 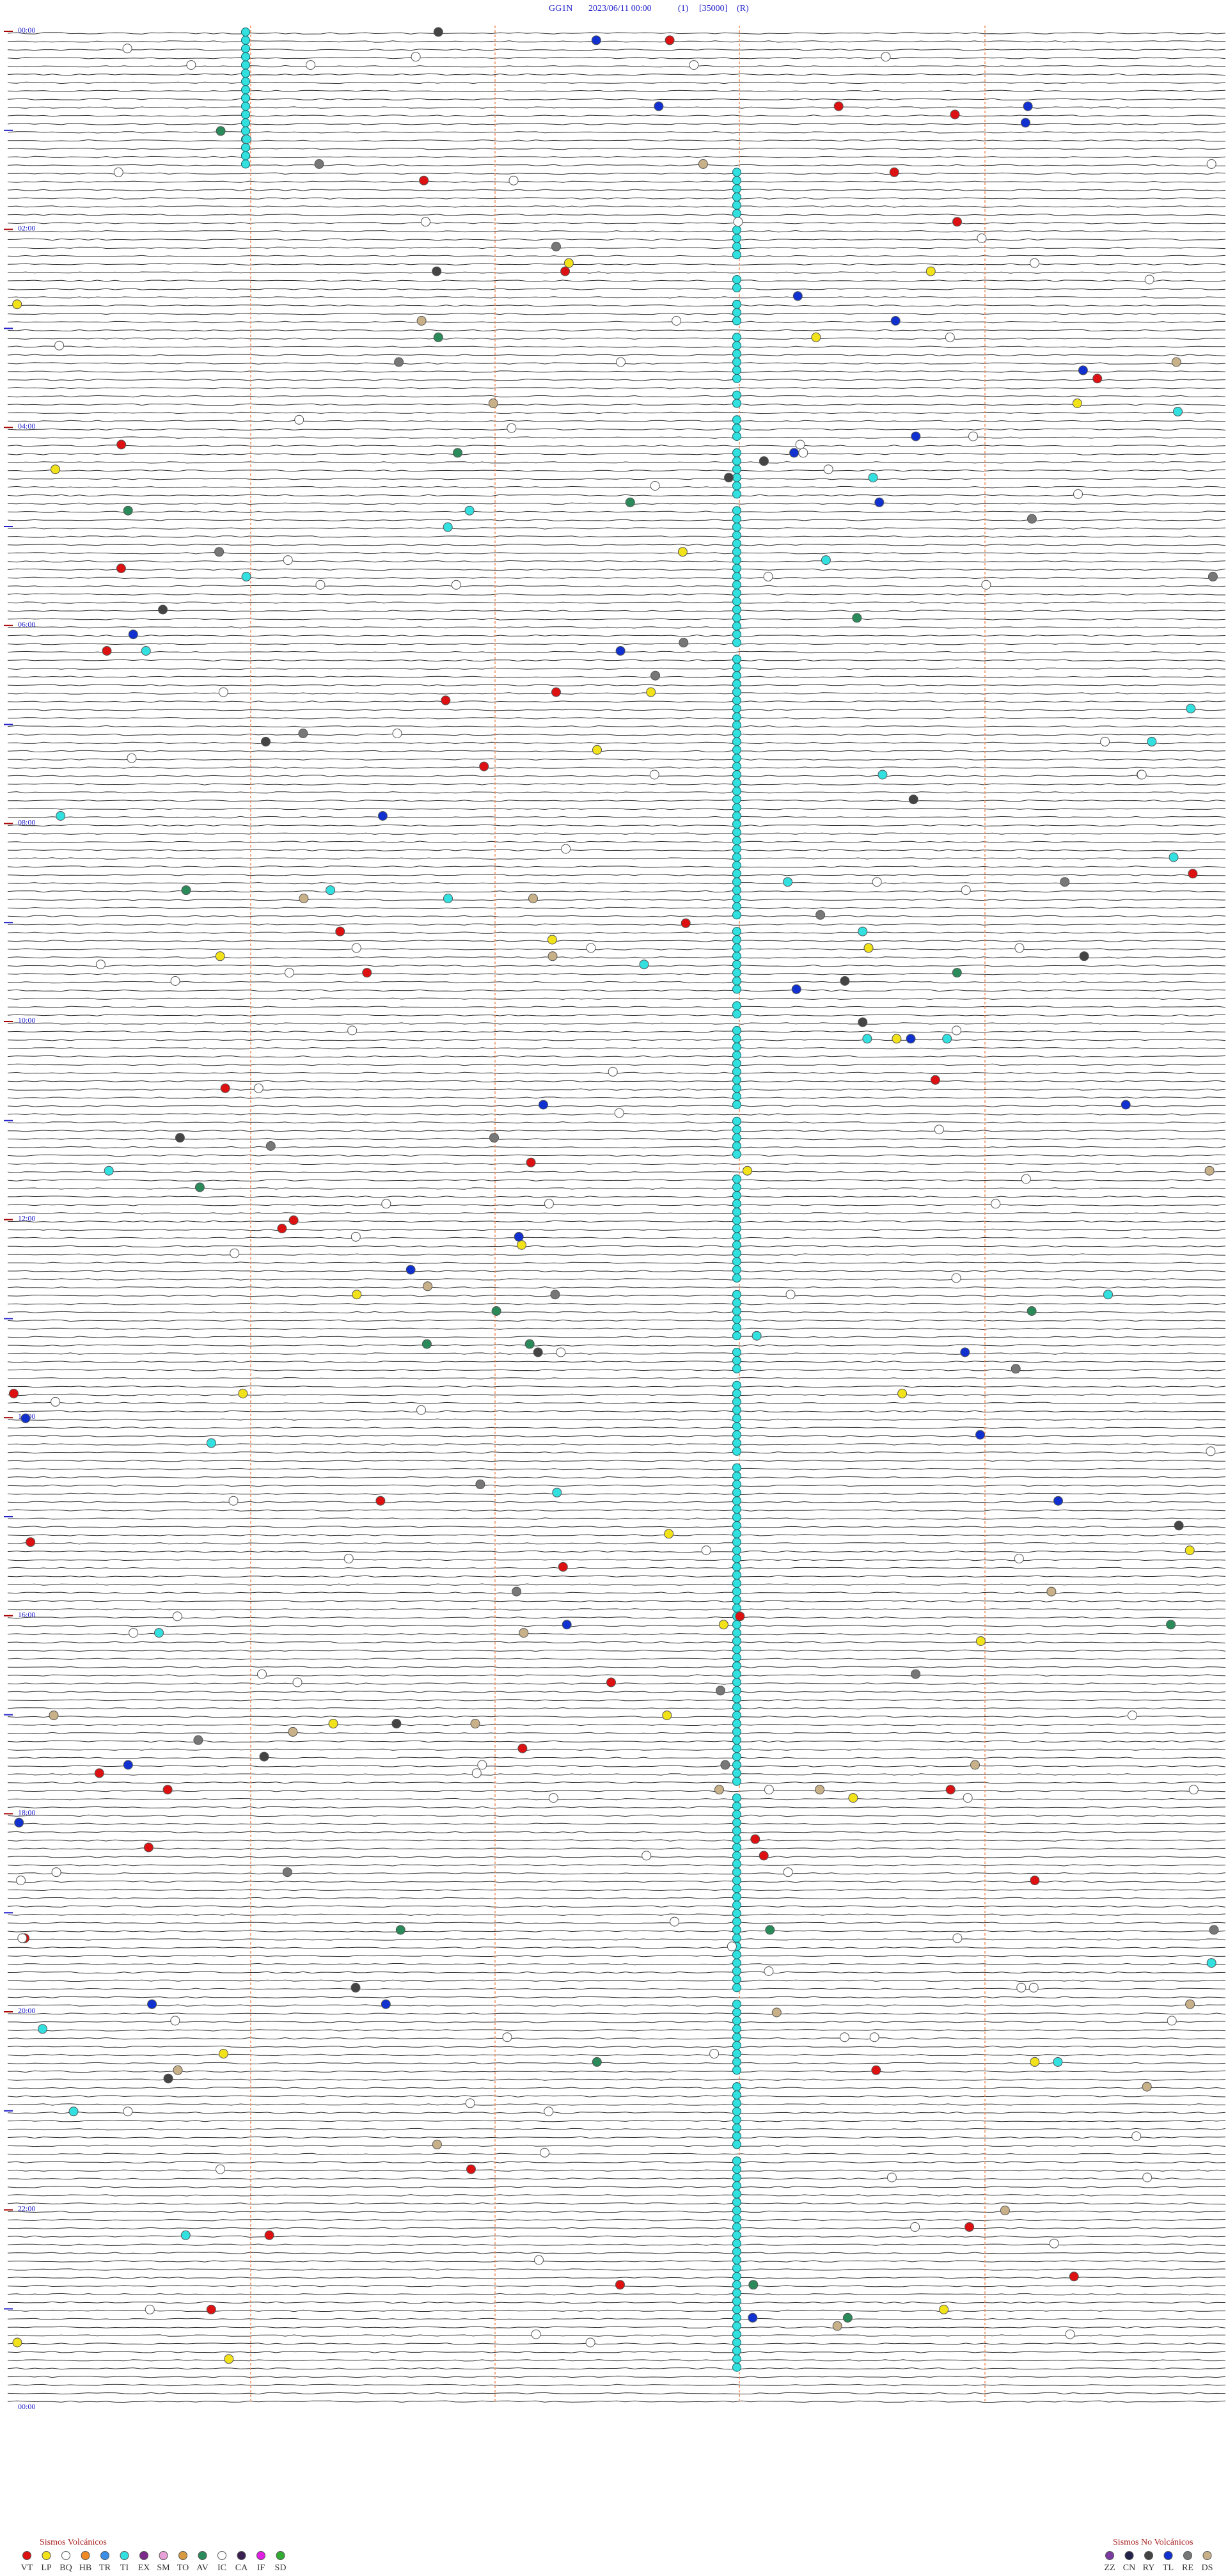 What do you see at coordinates (26, 822) in the screenshot?
I see `hour-label: 08:00` at bounding box center [26, 822].